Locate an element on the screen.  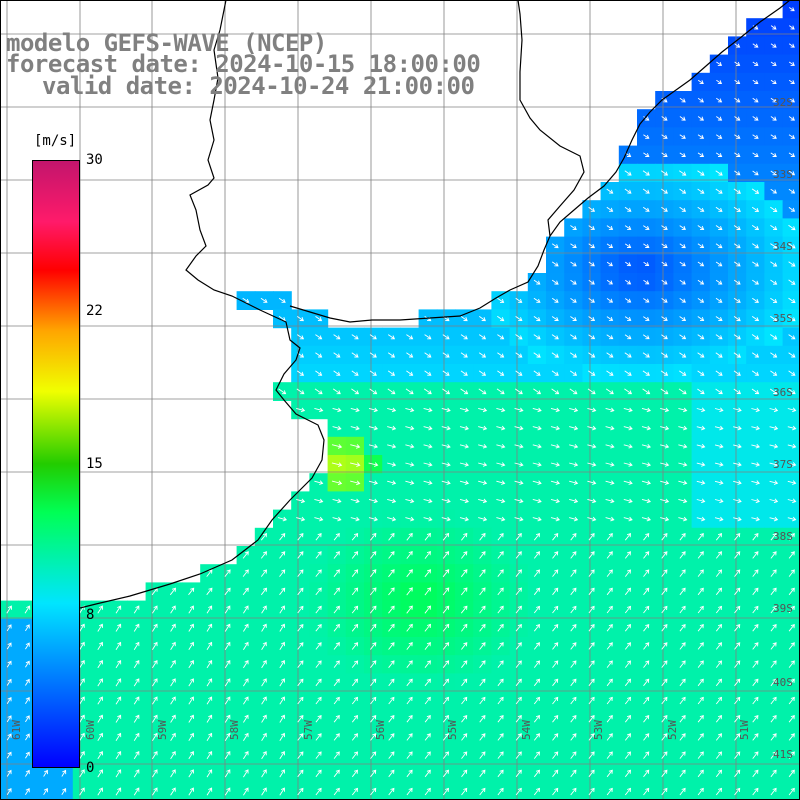
valid-date: valid date: 2024-10-24 21:00:00 is located at coordinates (258, 86).